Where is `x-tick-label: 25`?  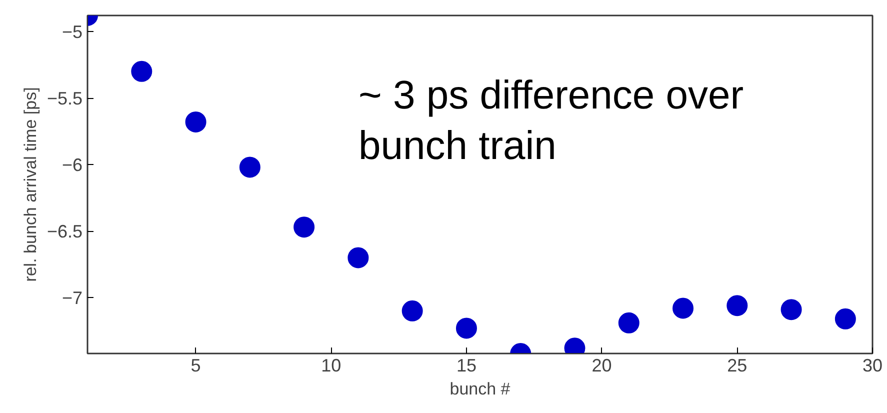
x-tick-label: 25 is located at coordinates (737, 366).